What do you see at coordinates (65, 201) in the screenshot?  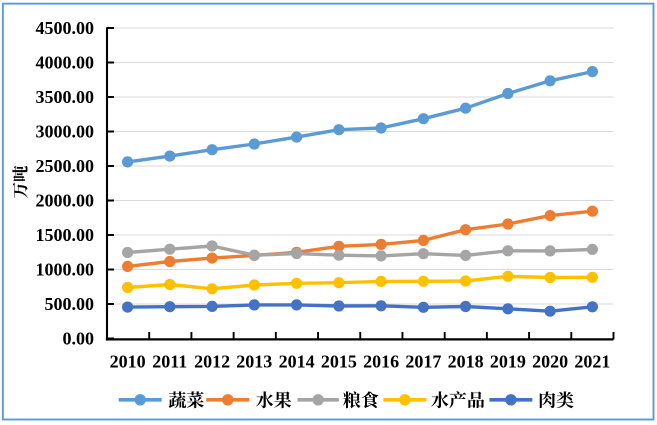 I see `svg-text: 2000.00` at bounding box center [65, 201].